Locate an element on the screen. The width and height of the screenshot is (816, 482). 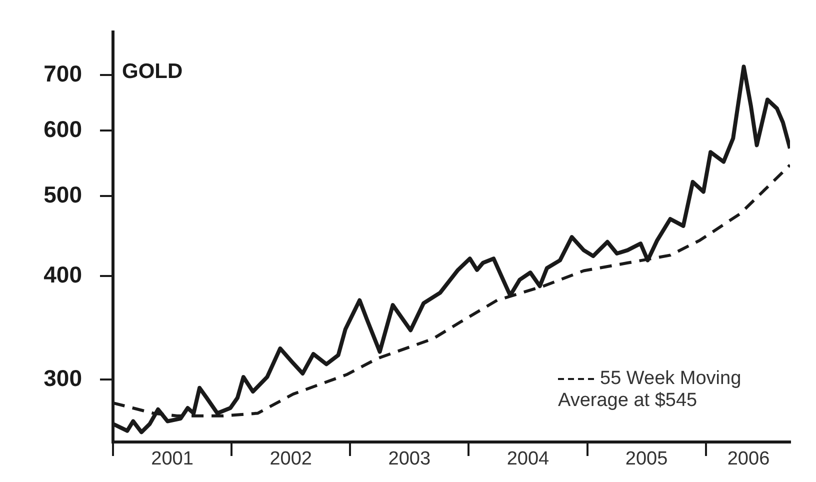
x-tick-label: 2002 is located at coordinates (291, 459).